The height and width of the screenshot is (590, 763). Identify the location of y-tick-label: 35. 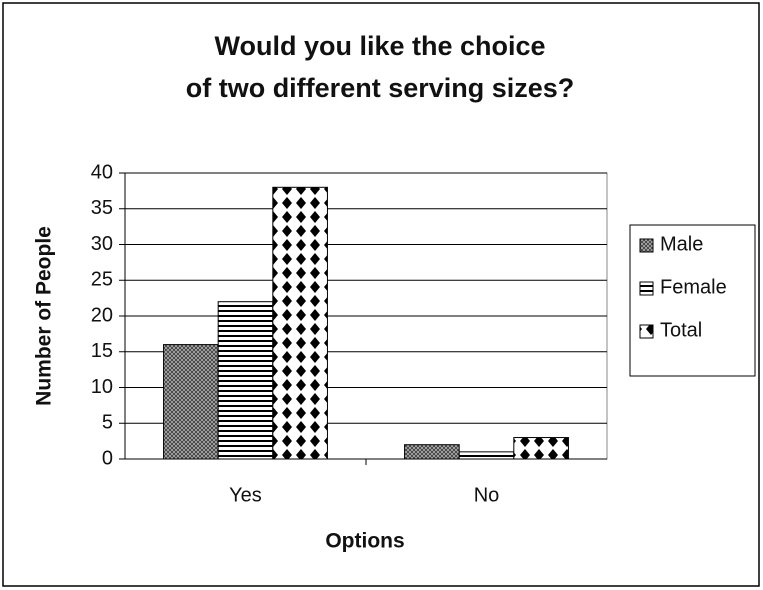
(102, 208).